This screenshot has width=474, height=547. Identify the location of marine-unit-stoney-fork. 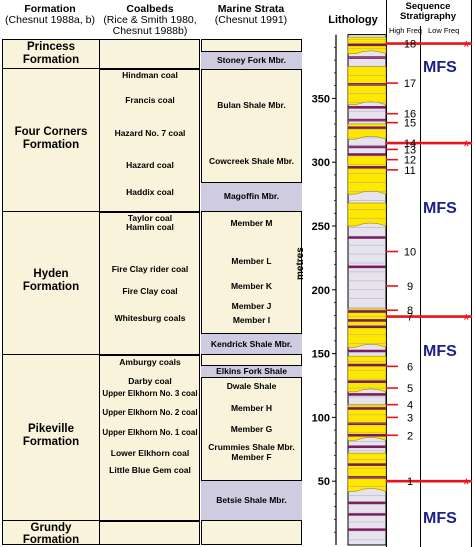
(251, 60).